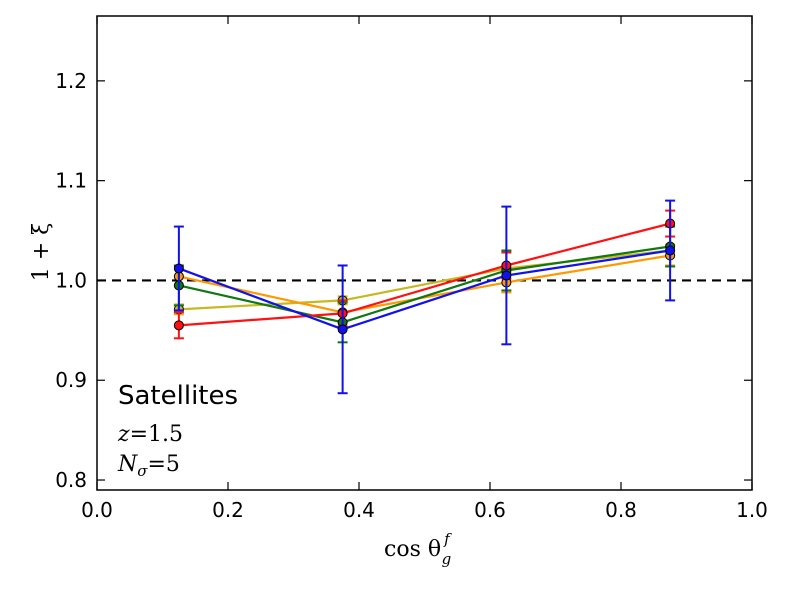 This screenshot has width=789, height=592. What do you see at coordinates (447, 559) in the screenshot?
I see `x-axis-label-sub: g` at bounding box center [447, 559].